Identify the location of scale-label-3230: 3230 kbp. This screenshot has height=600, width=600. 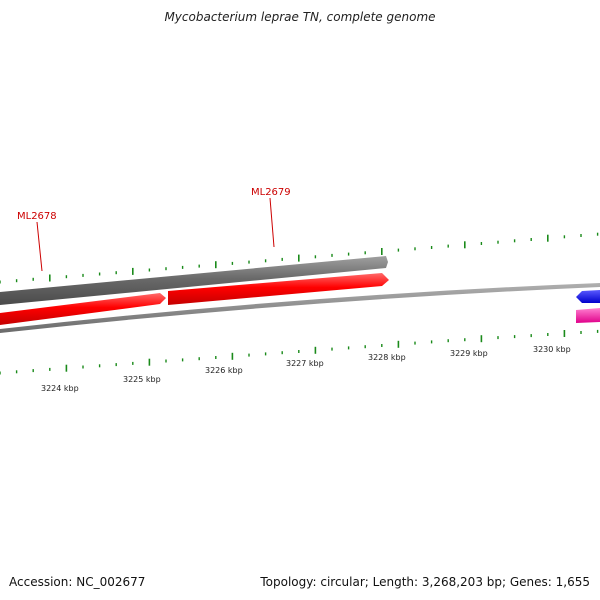
(552, 349).